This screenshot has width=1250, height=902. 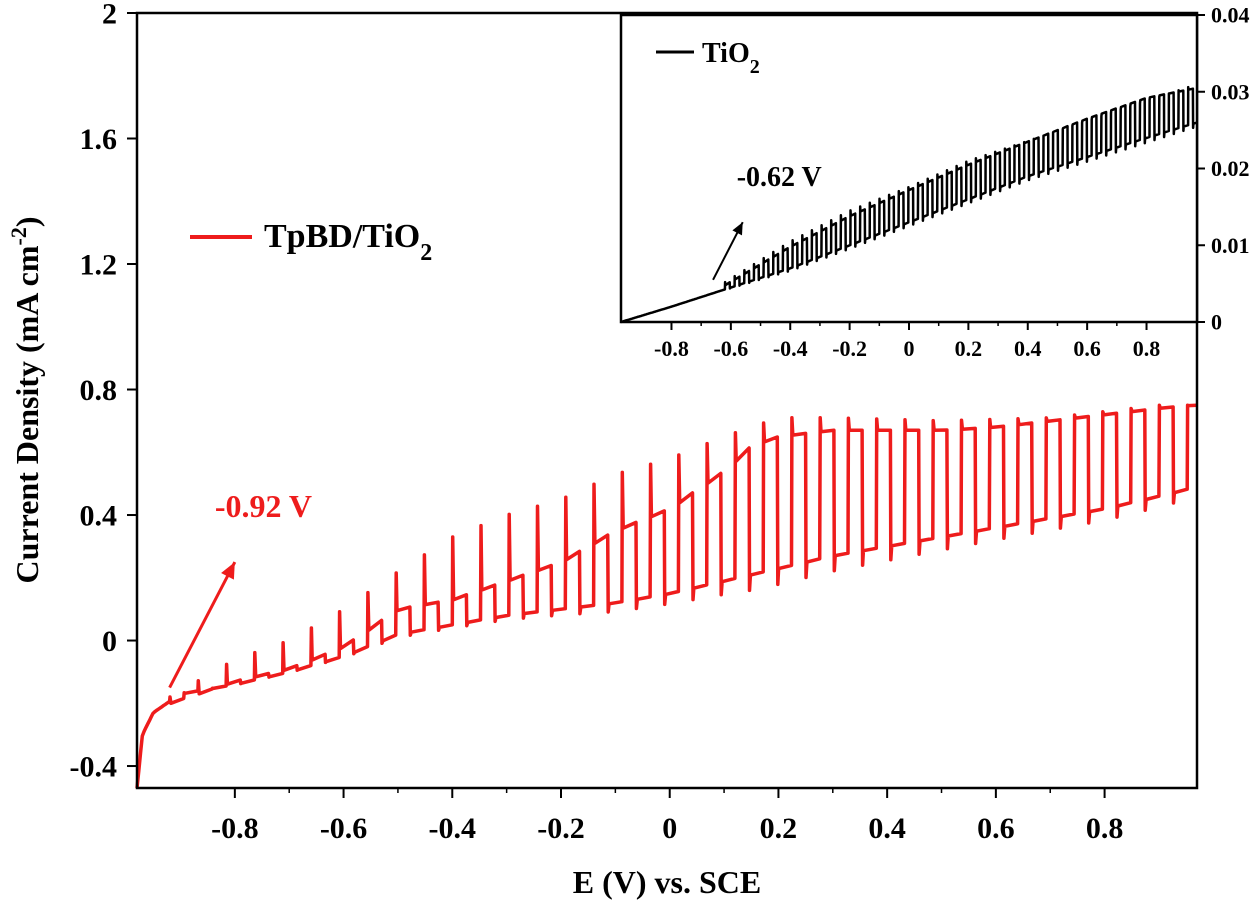 What do you see at coordinates (909, 348) in the screenshot?
I see `inset-x-tick-label: 0` at bounding box center [909, 348].